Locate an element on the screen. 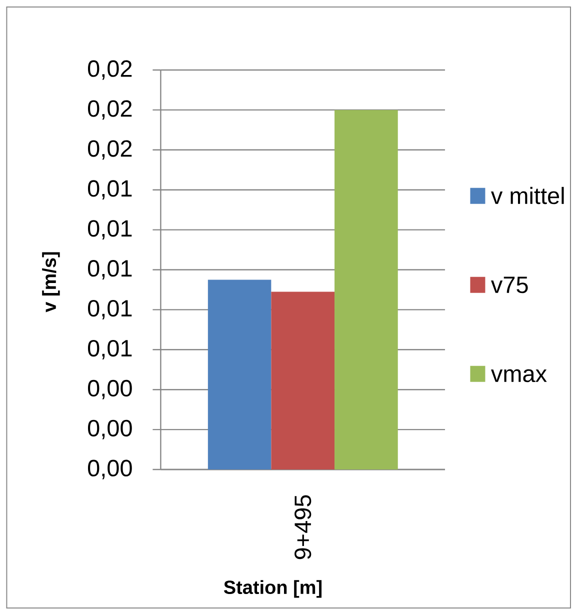 The width and height of the screenshot is (577, 615). x-tick-label: 9+495 is located at coordinates (303, 527).